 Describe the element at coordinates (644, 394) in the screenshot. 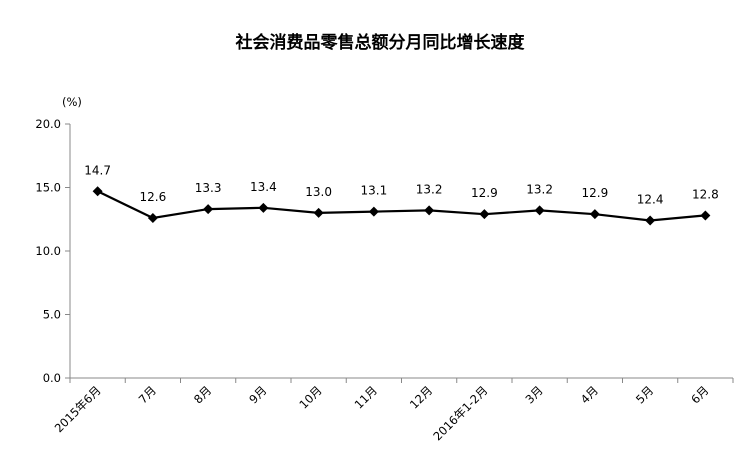

I see `x-tick-label: 5月` at that location.